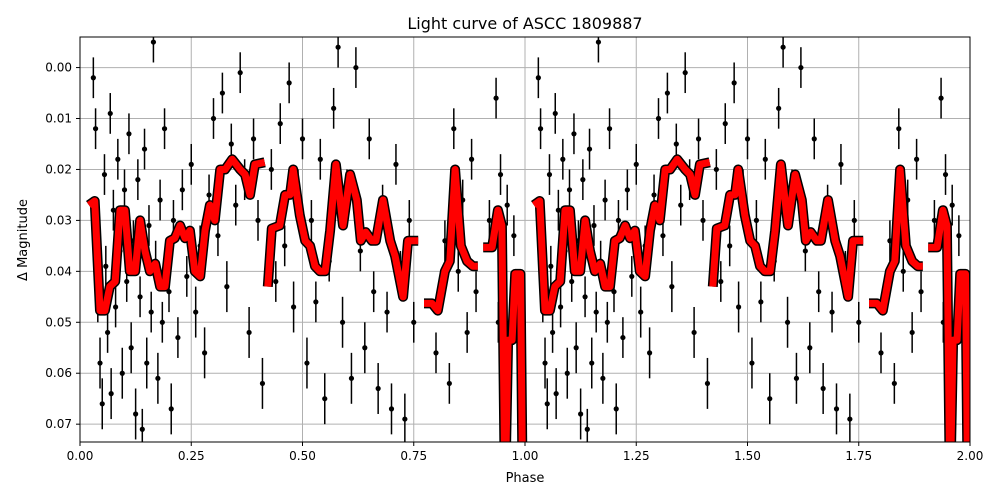 This screenshot has width=1000, height=504. Describe the element at coordinates (970, 456) in the screenshot. I see `x-tick-label: 2.00` at that location.